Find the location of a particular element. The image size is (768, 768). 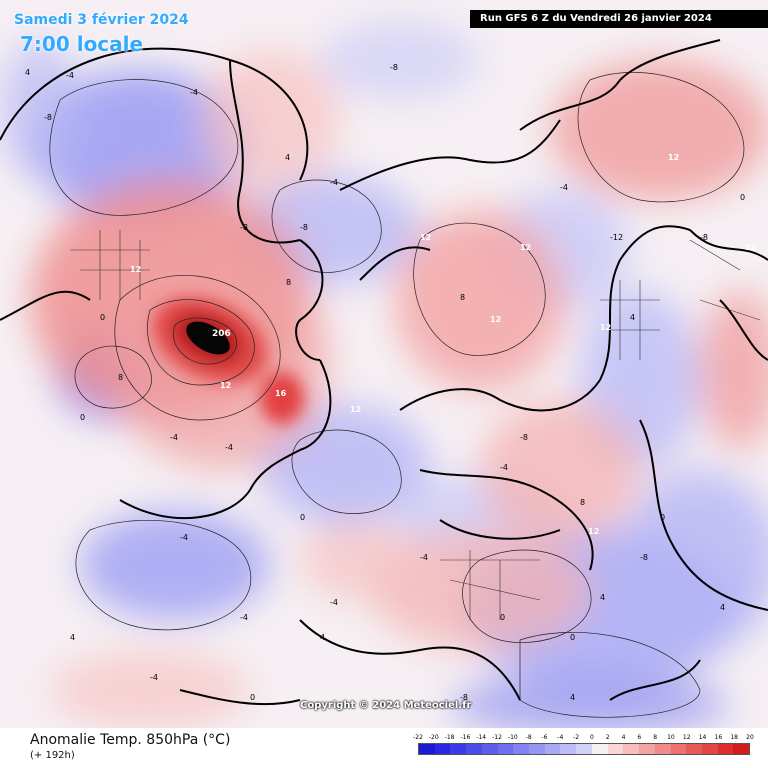

scale-label: -18 is located at coordinates (449, 737).